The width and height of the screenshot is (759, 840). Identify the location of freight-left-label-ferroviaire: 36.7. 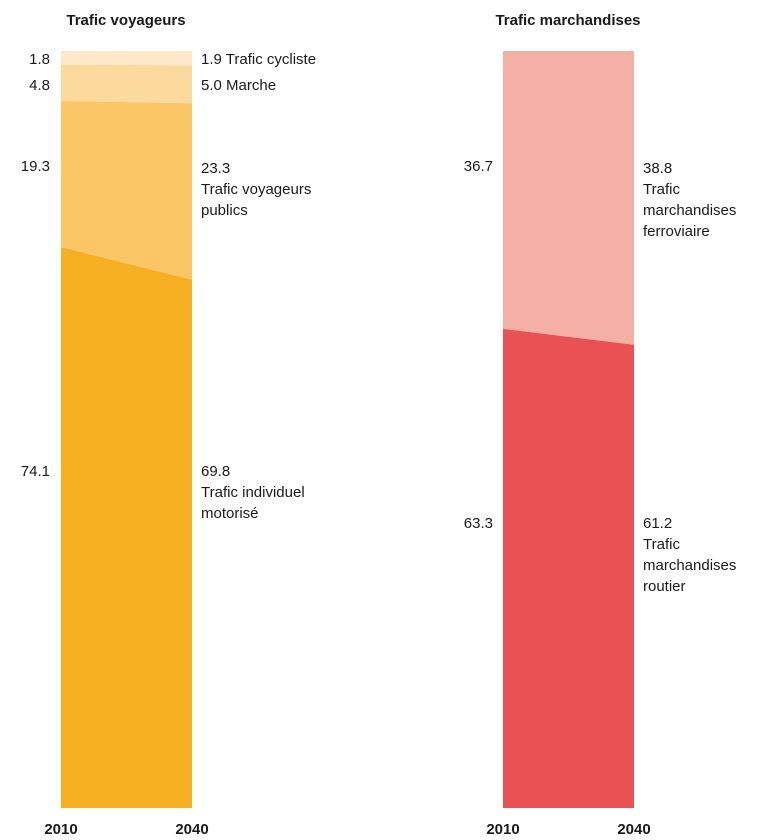
(478, 166).